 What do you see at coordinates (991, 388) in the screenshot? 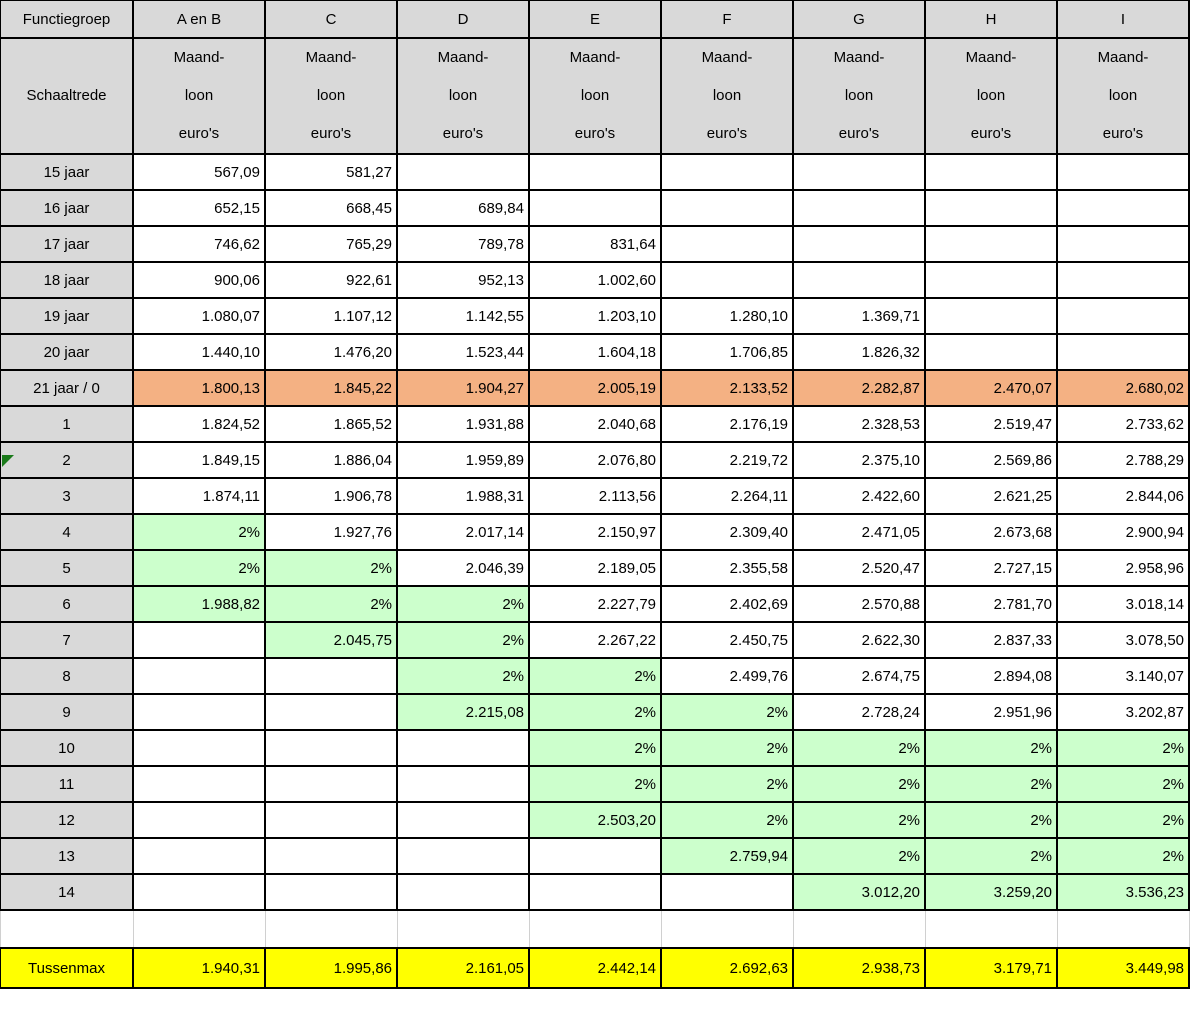
I see `table-cell: 2.470,07` at bounding box center [991, 388].